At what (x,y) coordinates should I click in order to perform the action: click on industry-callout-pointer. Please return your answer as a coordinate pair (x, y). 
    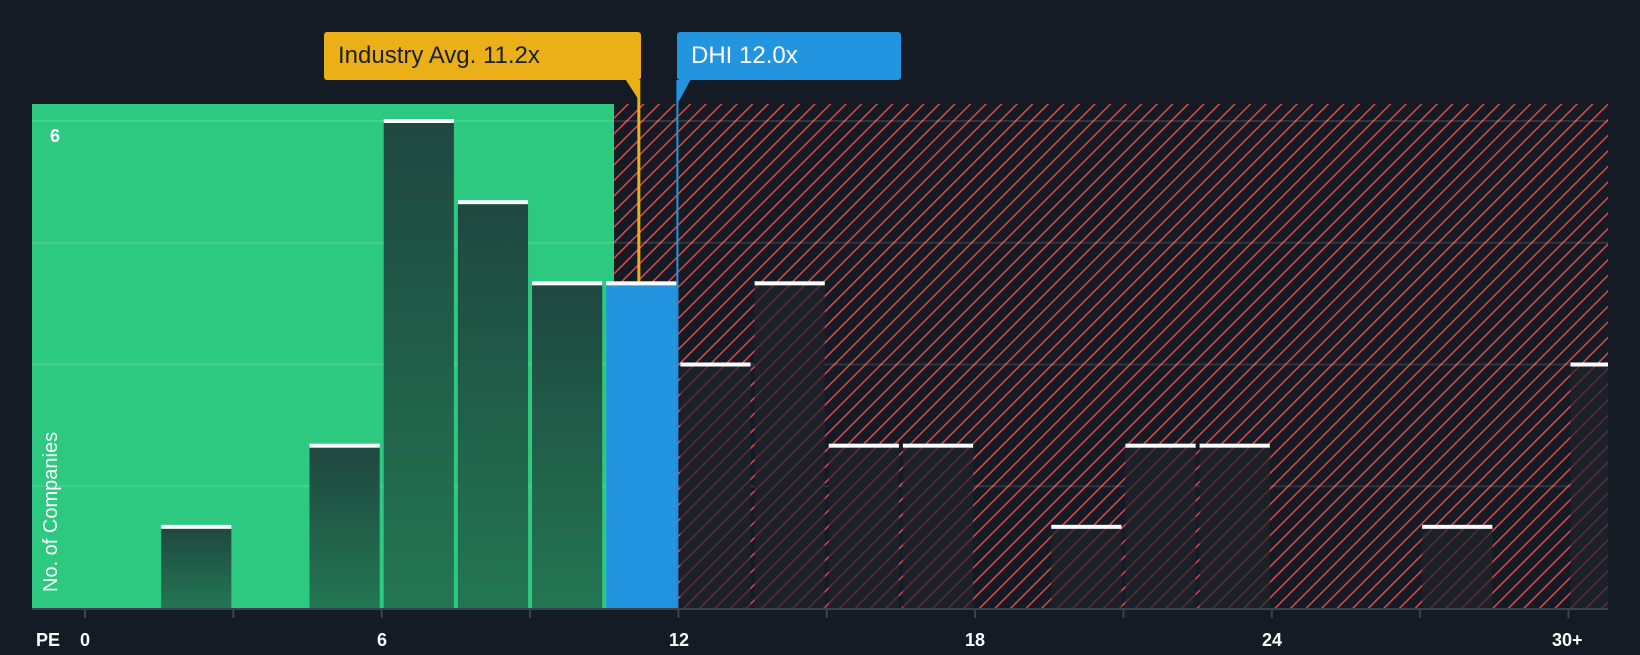
    Looking at the image, I should click on (632, 90).